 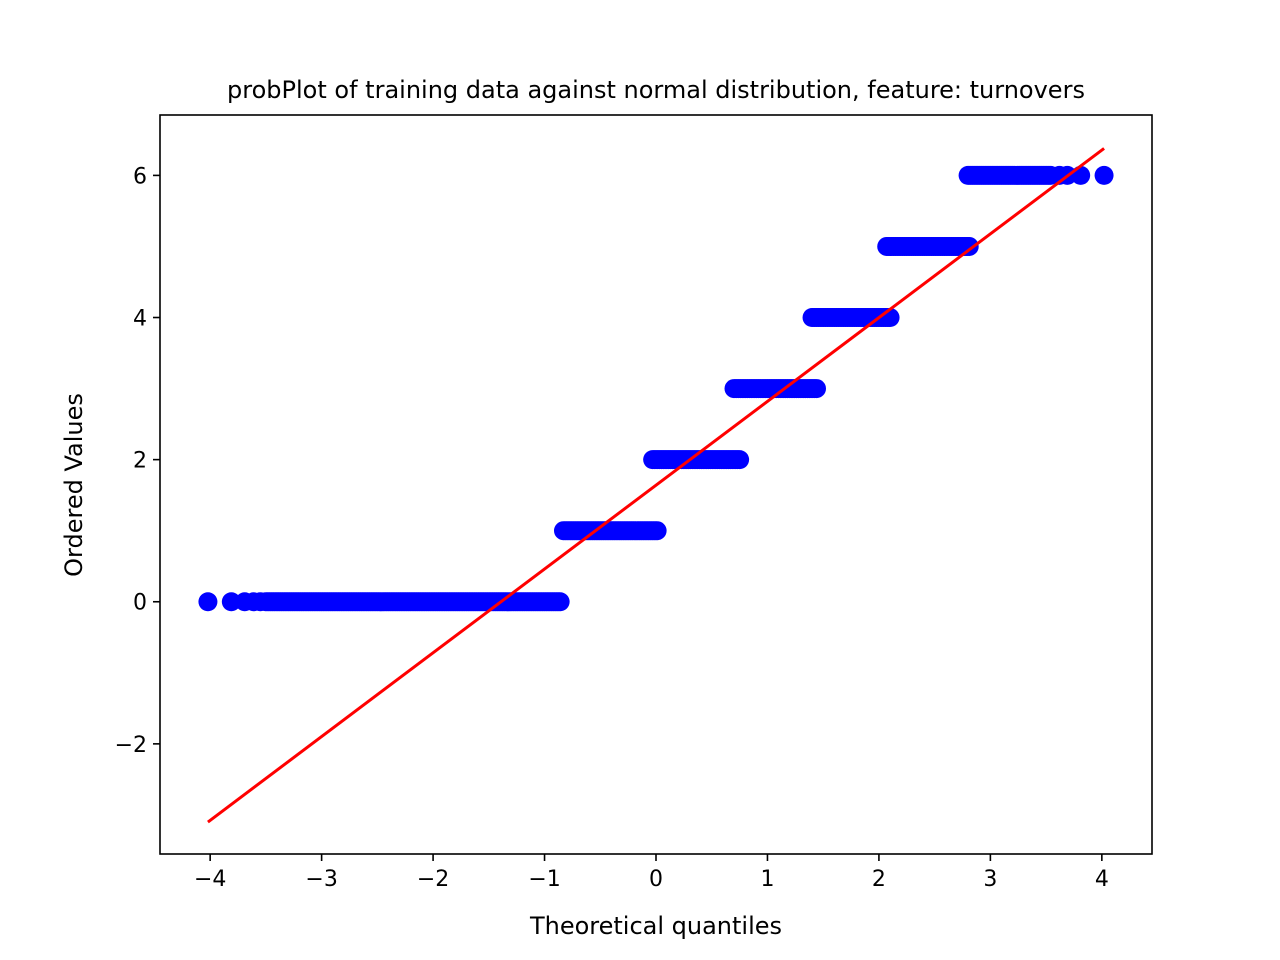 I want to click on x-tick-label: −1, so click(x=544, y=879).